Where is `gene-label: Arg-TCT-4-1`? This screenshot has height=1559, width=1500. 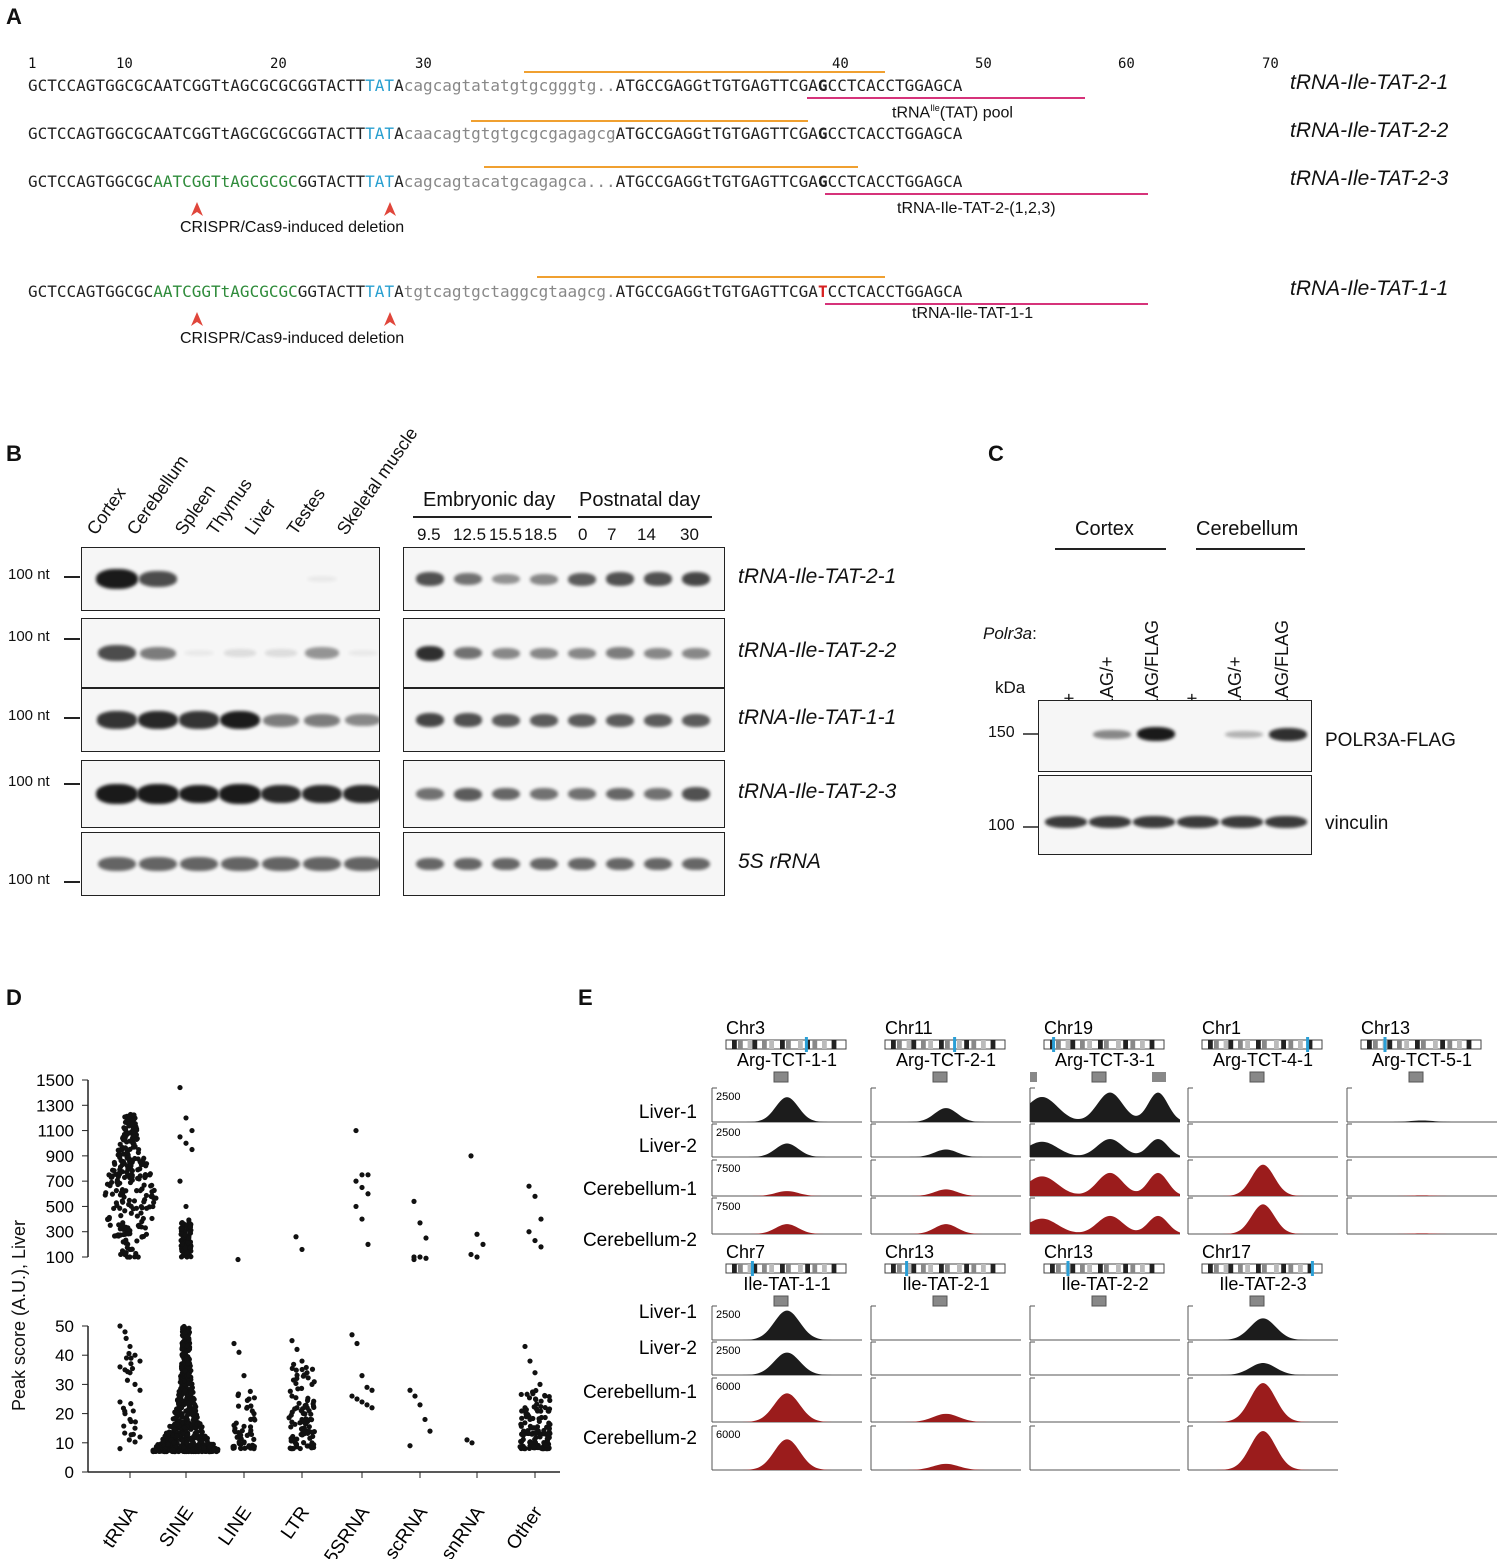 gene-label: Arg-TCT-4-1 is located at coordinates (1263, 1060).